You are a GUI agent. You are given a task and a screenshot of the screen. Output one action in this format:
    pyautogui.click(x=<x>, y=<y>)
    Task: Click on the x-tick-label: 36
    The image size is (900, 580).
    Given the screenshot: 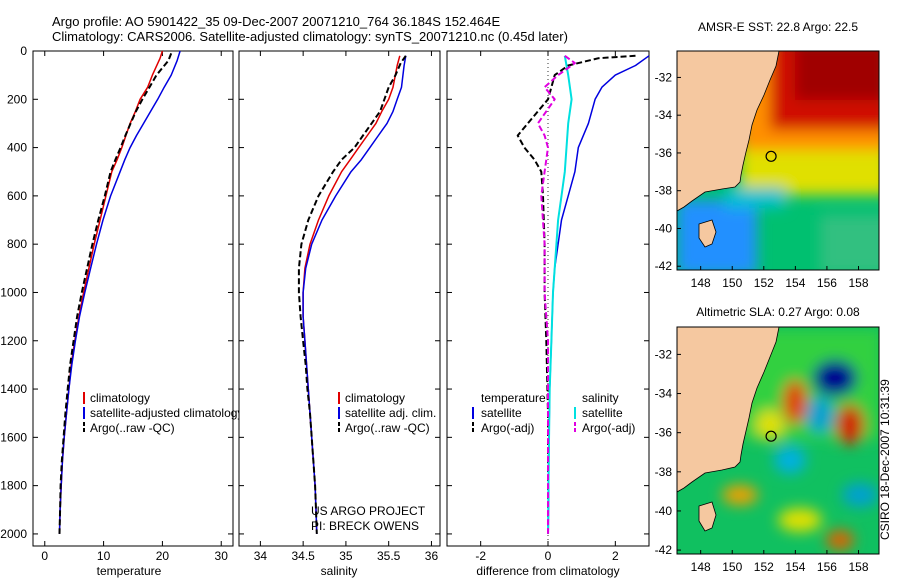 What is the action you would take?
    pyautogui.click(x=432, y=556)
    